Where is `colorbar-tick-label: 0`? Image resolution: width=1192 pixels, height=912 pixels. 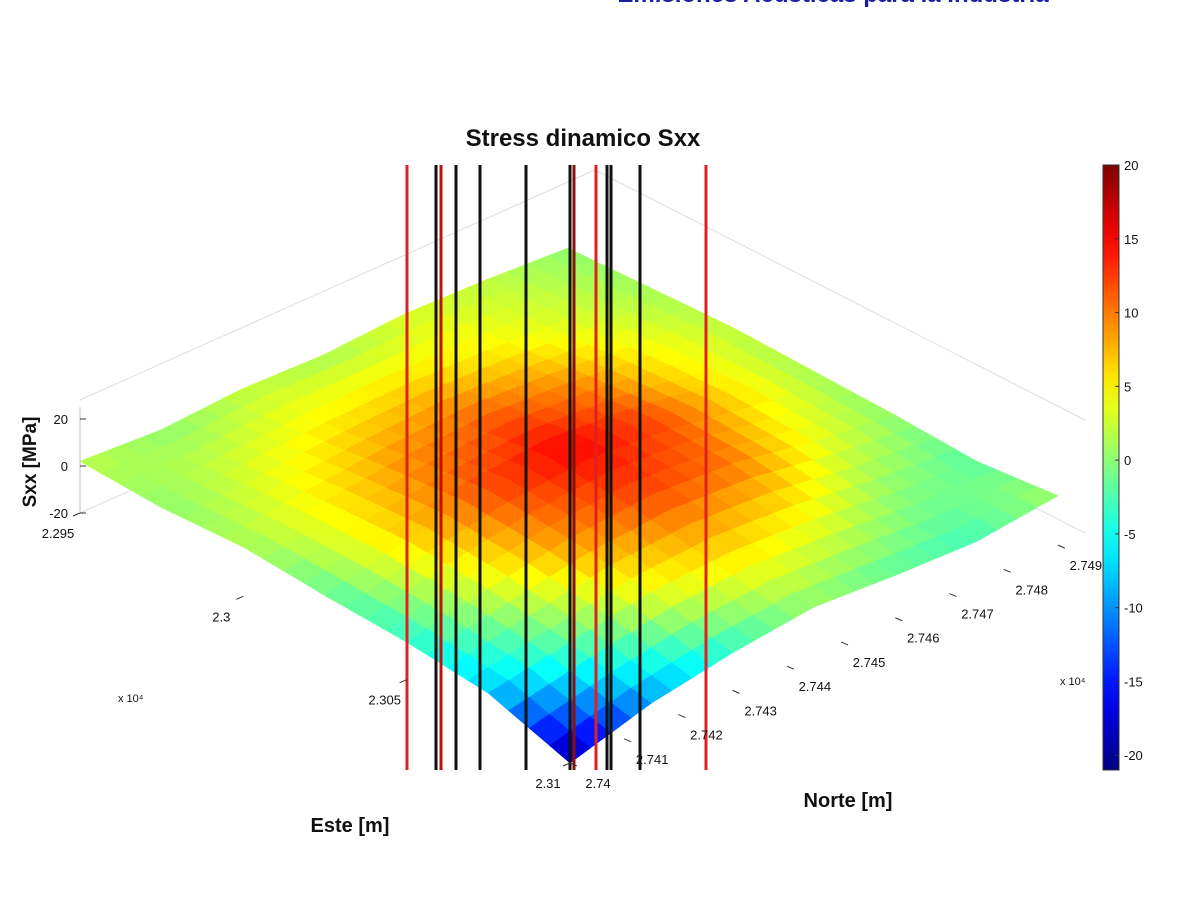
colorbar-tick-label: 0 is located at coordinates (1127, 460).